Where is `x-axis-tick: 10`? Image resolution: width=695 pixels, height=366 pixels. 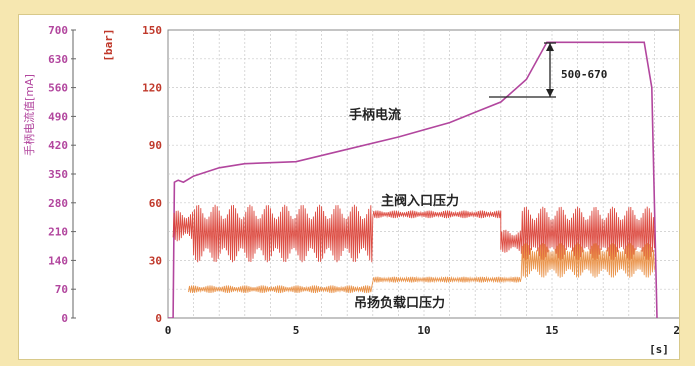
x-axis-tick: 10 is located at coordinates (423, 330).